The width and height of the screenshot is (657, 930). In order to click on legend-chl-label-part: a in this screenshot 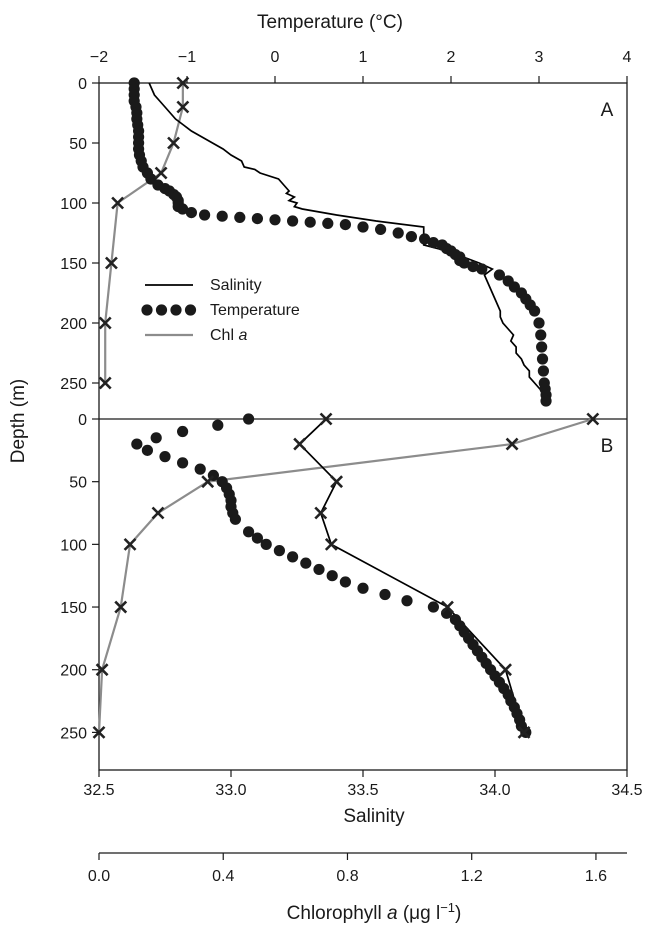, I will do `click(242, 335)`.